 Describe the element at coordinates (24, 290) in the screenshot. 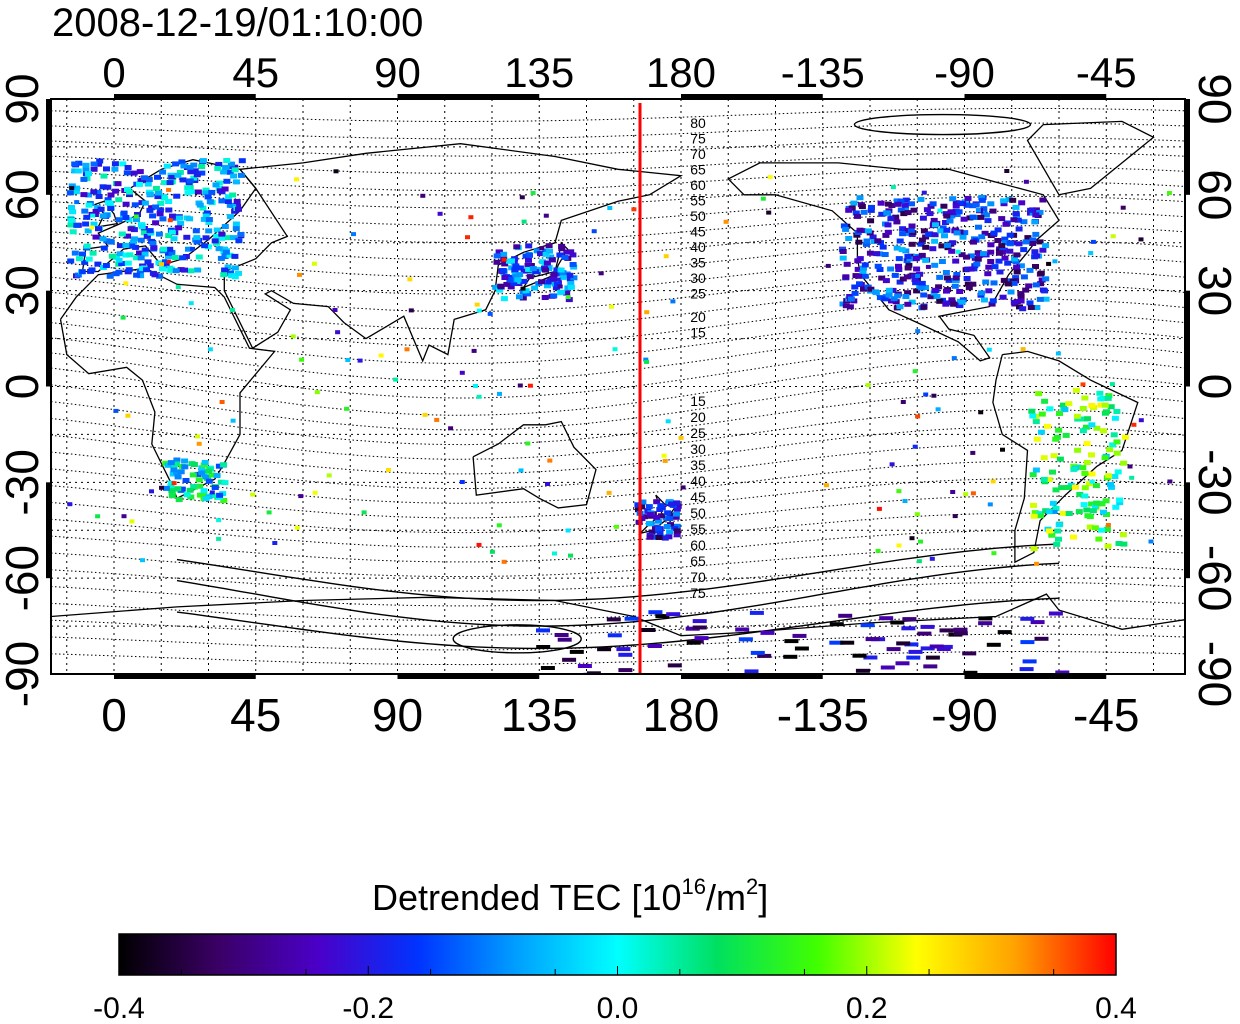

I see `left-lat-tick-label: 30` at that location.